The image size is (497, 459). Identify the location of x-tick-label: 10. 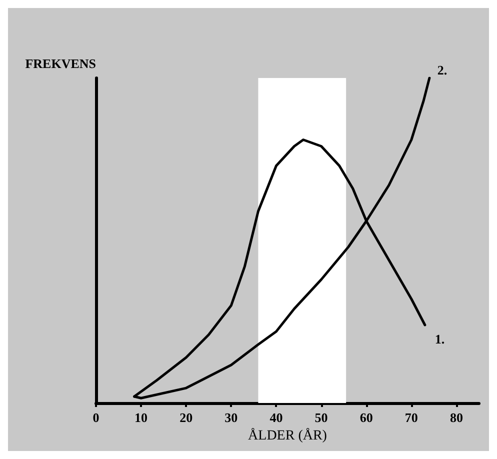
(141, 417).